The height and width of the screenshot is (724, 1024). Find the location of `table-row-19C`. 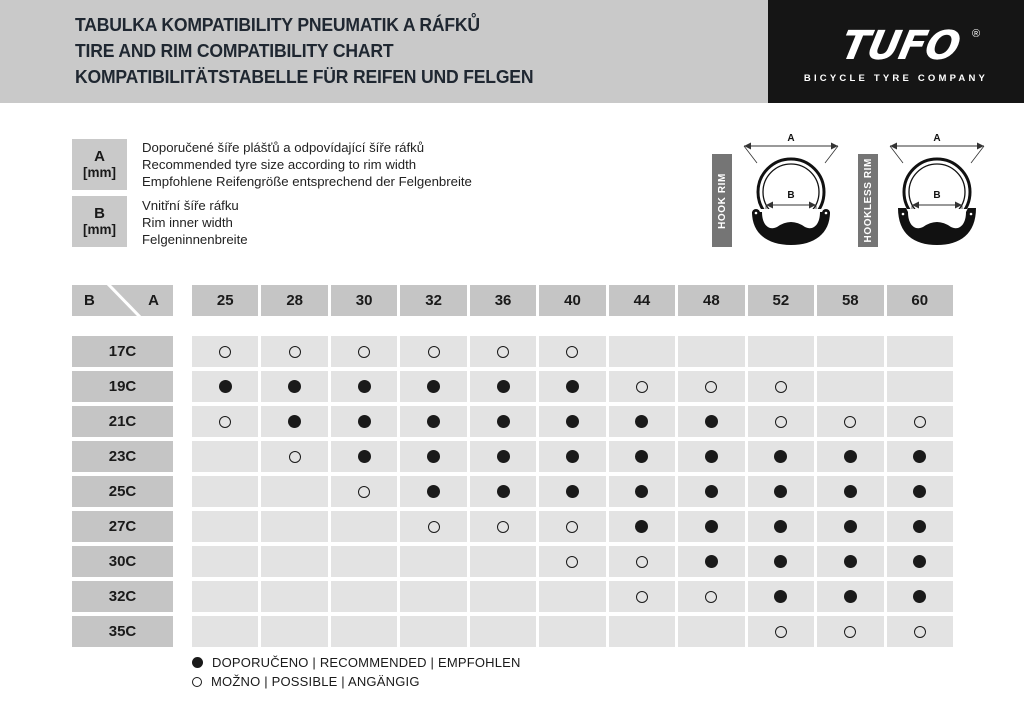

table-row-19C is located at coordinates (572, 386).